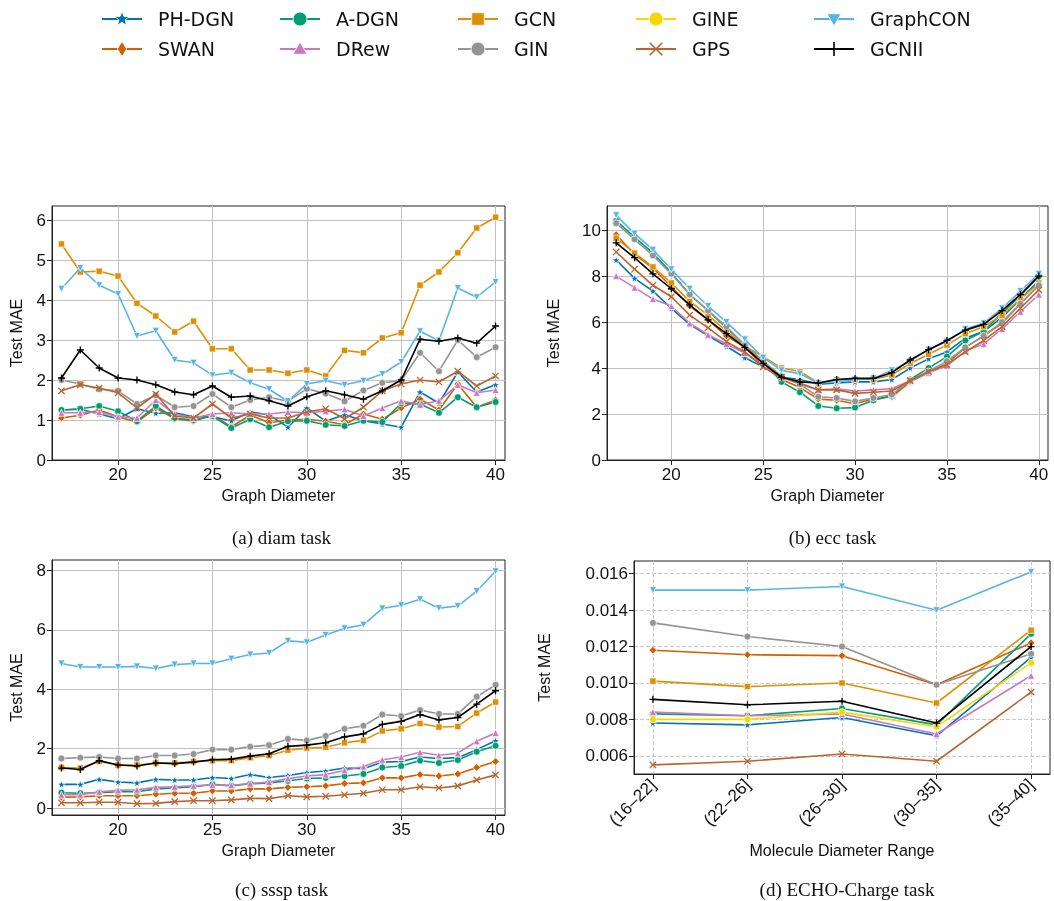 The height and width of the screenshot is (901, 1054). I want to click on text: (c) sssp task, so click(282, 890).